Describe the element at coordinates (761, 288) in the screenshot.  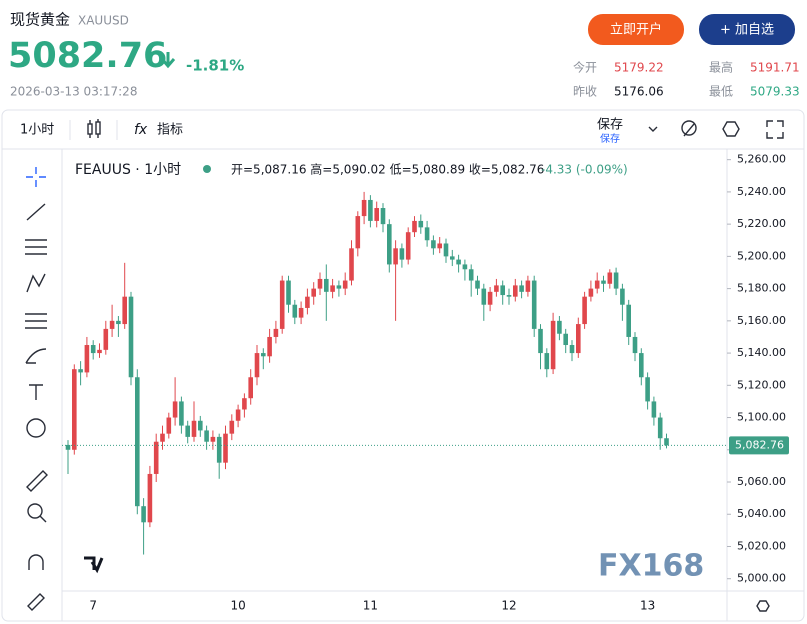
I see `y-tick-label: 5,180.00` at that location.